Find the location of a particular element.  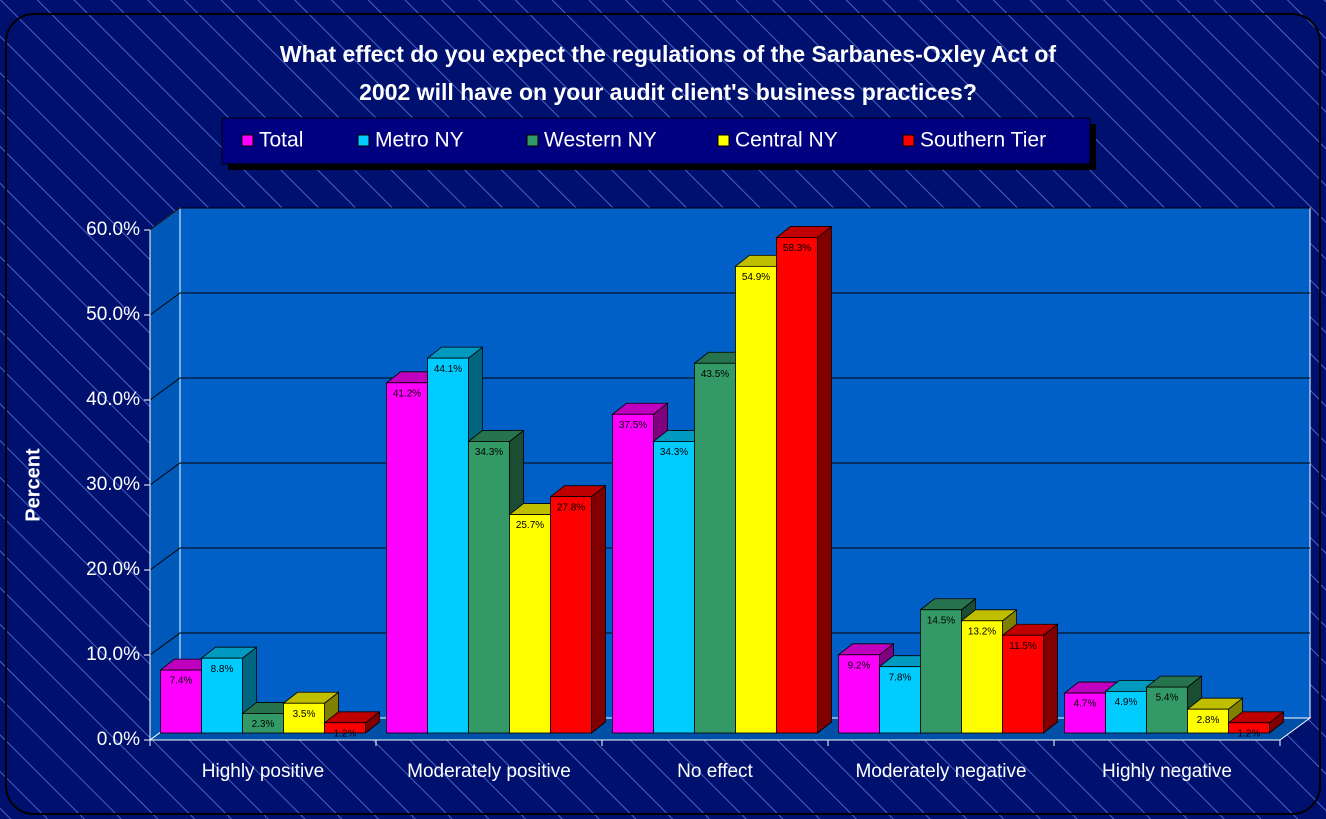

data-label: 58.3% is located at coordinates (797, 248).